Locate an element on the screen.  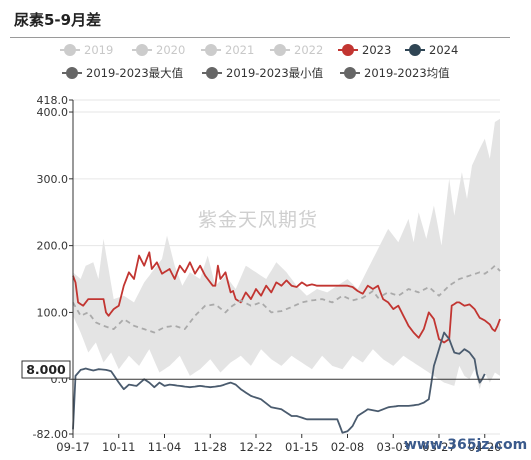
y-tick-label: 100.0 is located at coordinates (53, 312).